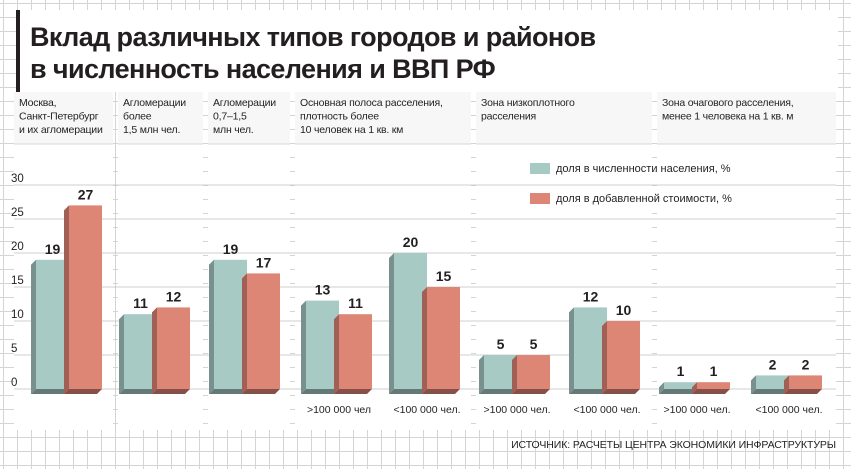 The height and width of the screenshot is (469, 851). Describe the element at coordinates (323, 290) in the screenshot. I see `bar-value-label: 13` at that location.